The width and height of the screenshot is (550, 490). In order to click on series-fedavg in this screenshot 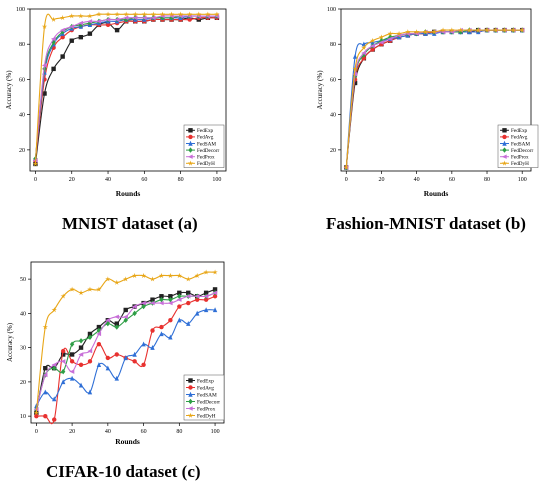, I will do `click(434, 98)`.